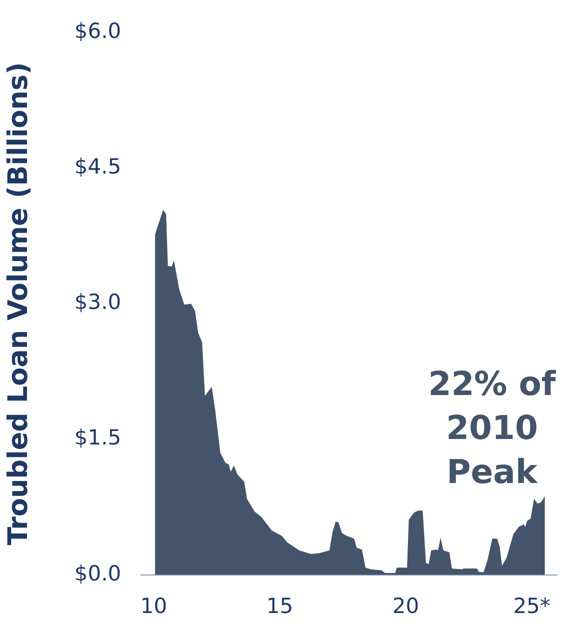 The height and width of the screenshot is (640, 582). What do you see at coordinates (492, 428) in the screenshot?
I see `annotation: 22% of 2010 Peak` at bounding box center [492, 428].